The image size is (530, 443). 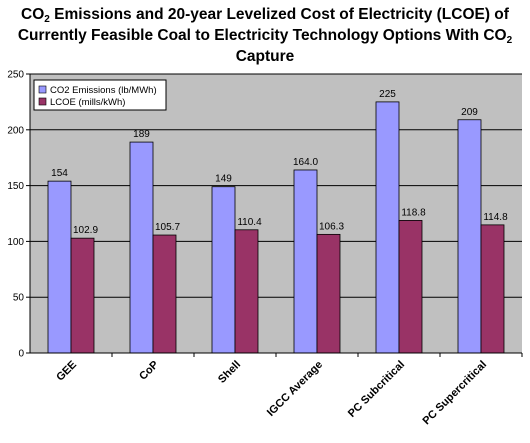 I want to click on data-label: 118.8, so click(x=413, y=212).